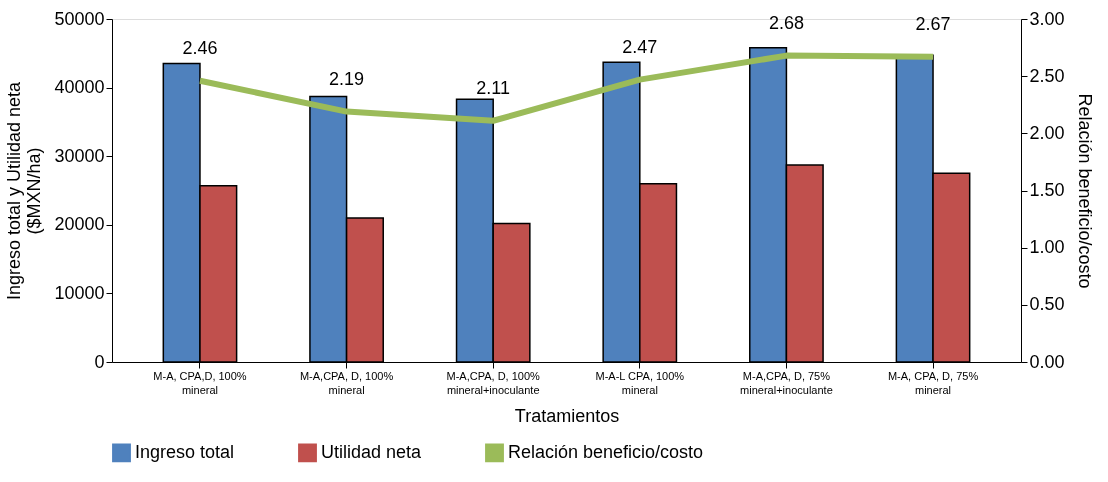  Describe the element at coordinates (200, 47) in the screenshot. I see `data-label: 2.46` at that location.